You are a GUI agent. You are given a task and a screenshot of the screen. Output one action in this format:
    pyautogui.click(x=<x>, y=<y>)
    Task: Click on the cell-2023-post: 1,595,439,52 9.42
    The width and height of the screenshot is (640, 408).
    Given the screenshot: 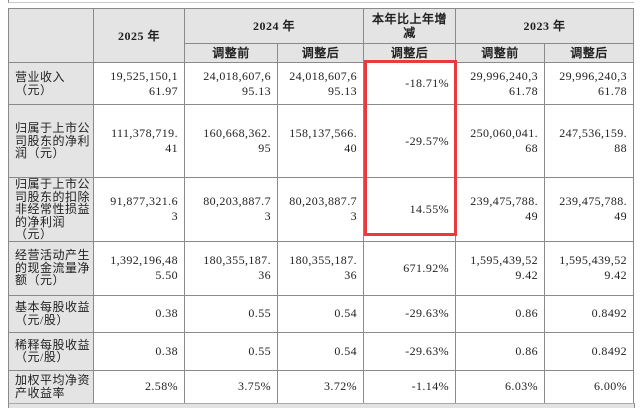 What is the action you would take?
    pyautogui.click(x=589, y=268)
    